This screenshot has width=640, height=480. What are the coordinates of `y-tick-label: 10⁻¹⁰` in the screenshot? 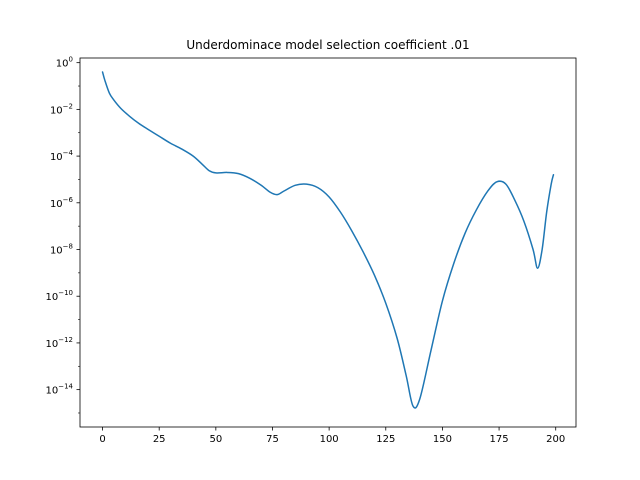 It's located at (59, 296).